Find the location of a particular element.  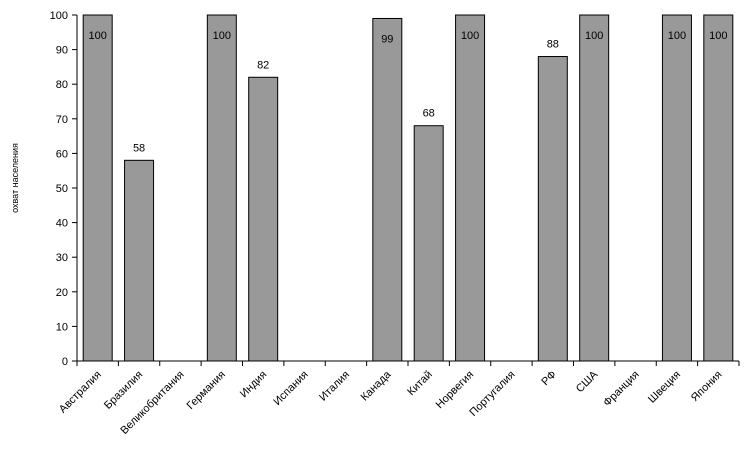

data-label: 88 is located at coordinates (553, 45).